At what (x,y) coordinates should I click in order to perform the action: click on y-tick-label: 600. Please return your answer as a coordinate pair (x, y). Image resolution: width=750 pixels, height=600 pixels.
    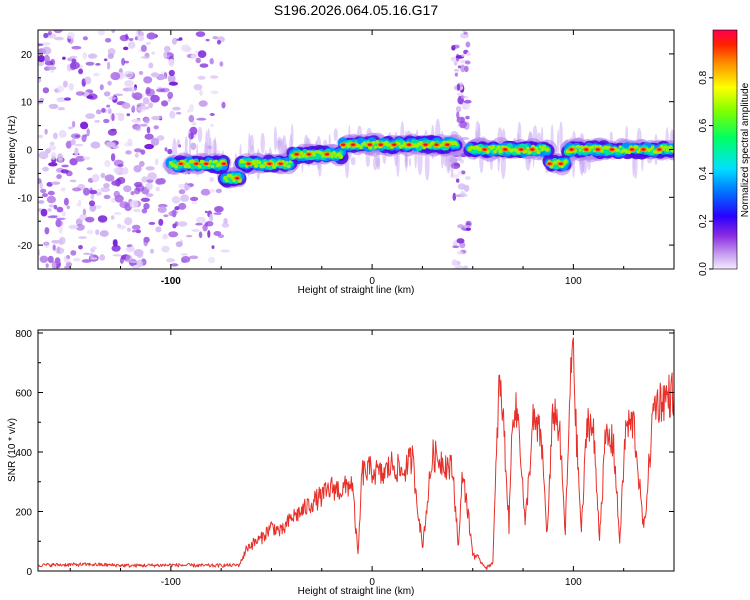
    Looking at the image, I should click on (23, 393).